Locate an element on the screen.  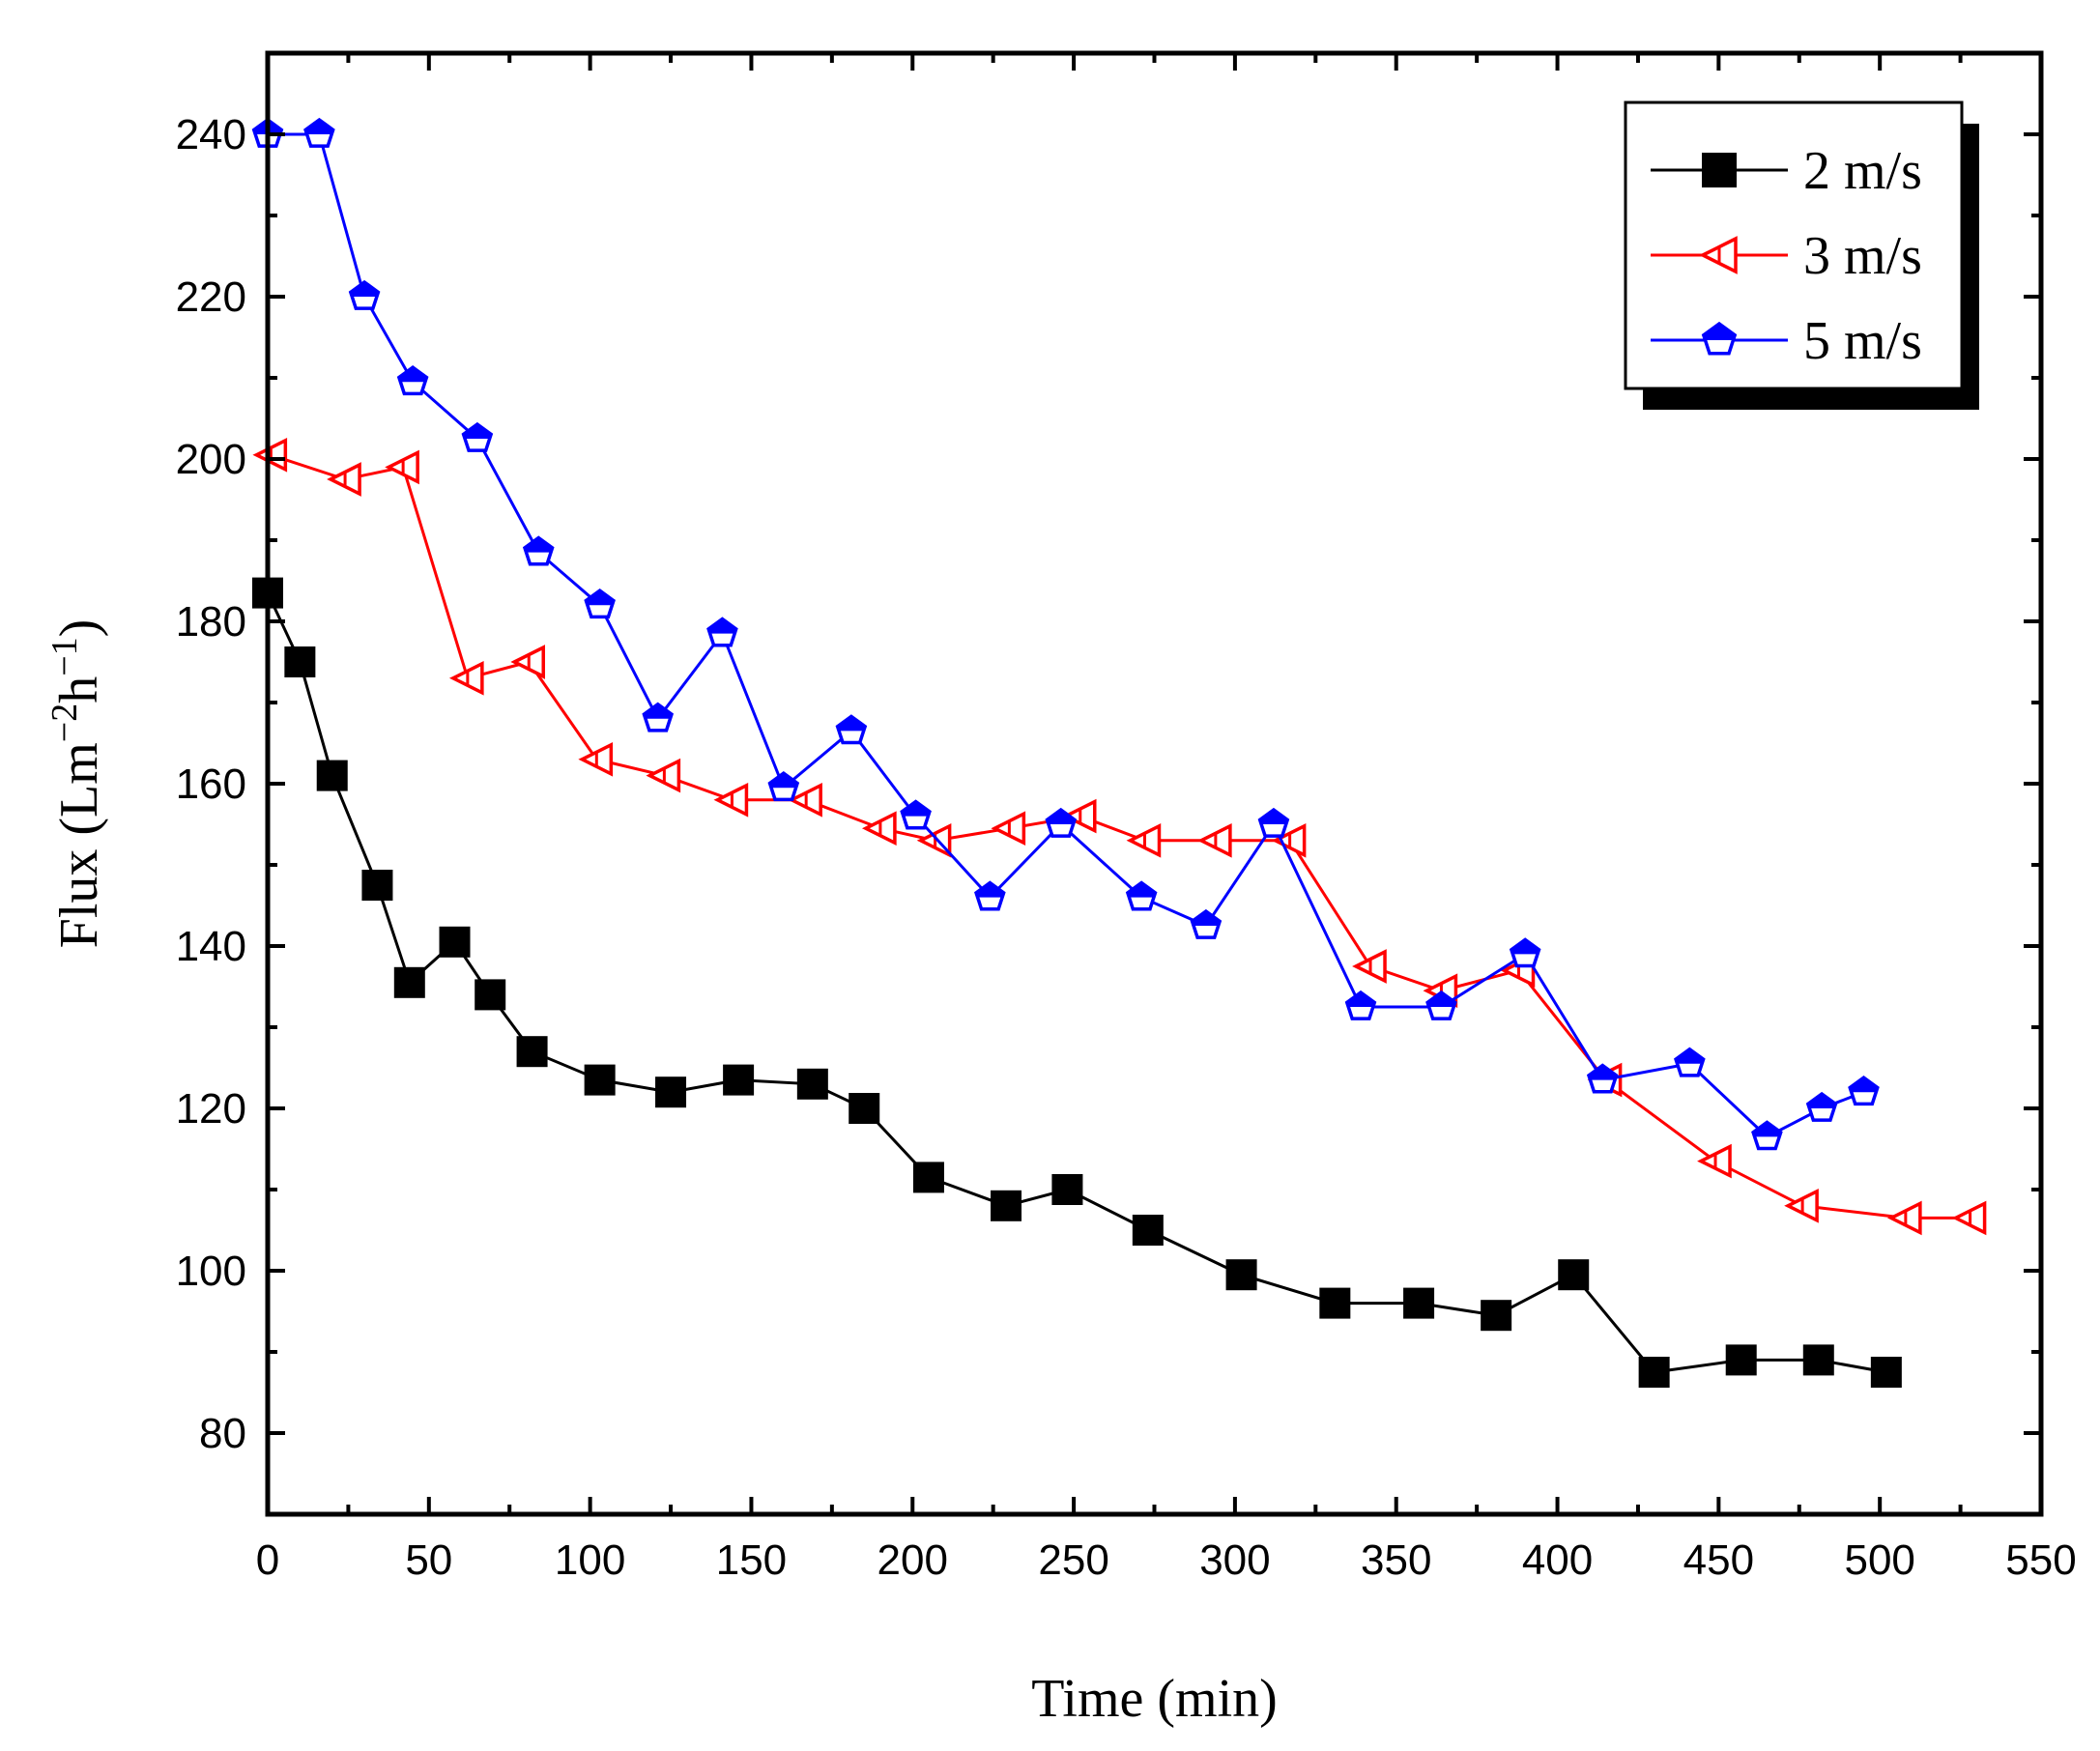
y-tick-label: 220 is located at coordinates (211, 297).